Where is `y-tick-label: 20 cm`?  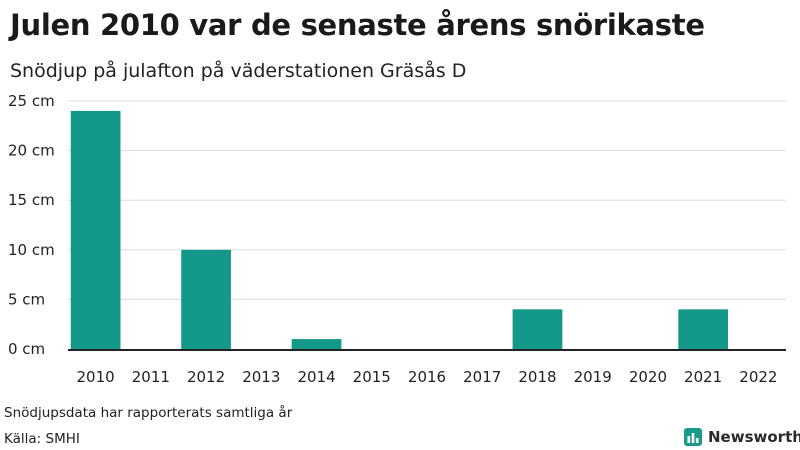 y-tick-label: 20 cm is located at coordinates (31, 151).